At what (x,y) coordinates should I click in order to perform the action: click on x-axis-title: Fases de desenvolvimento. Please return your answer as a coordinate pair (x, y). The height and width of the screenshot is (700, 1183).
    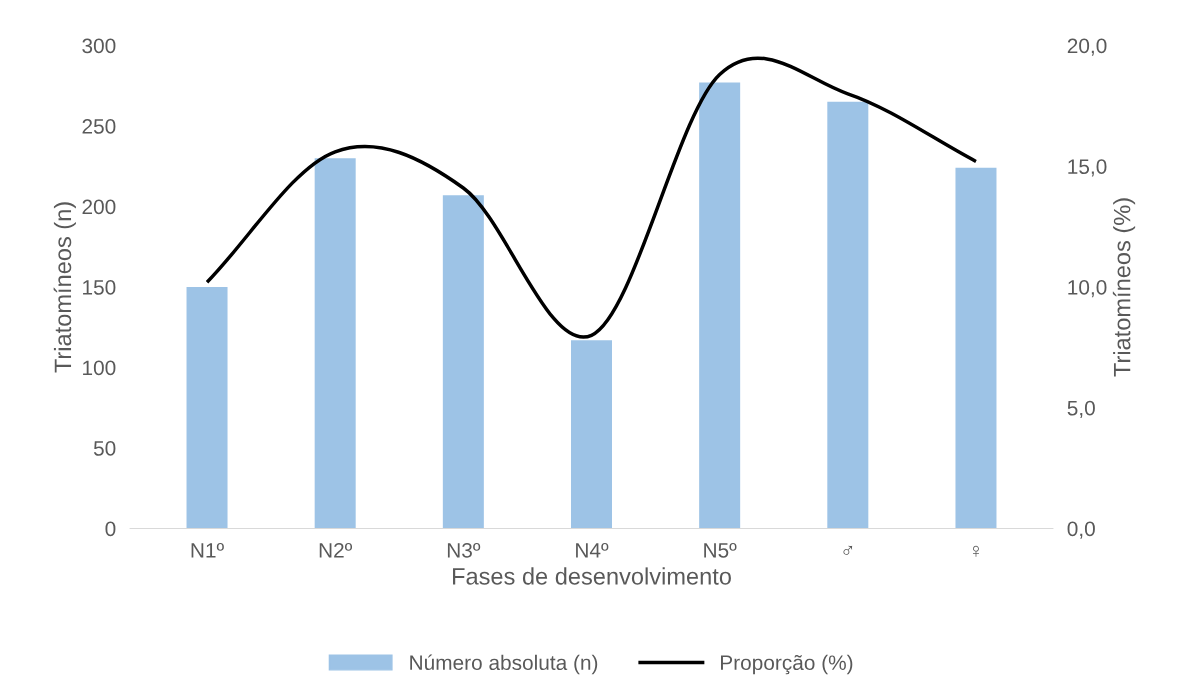
    Looking at the image, I should click on (592, 576).